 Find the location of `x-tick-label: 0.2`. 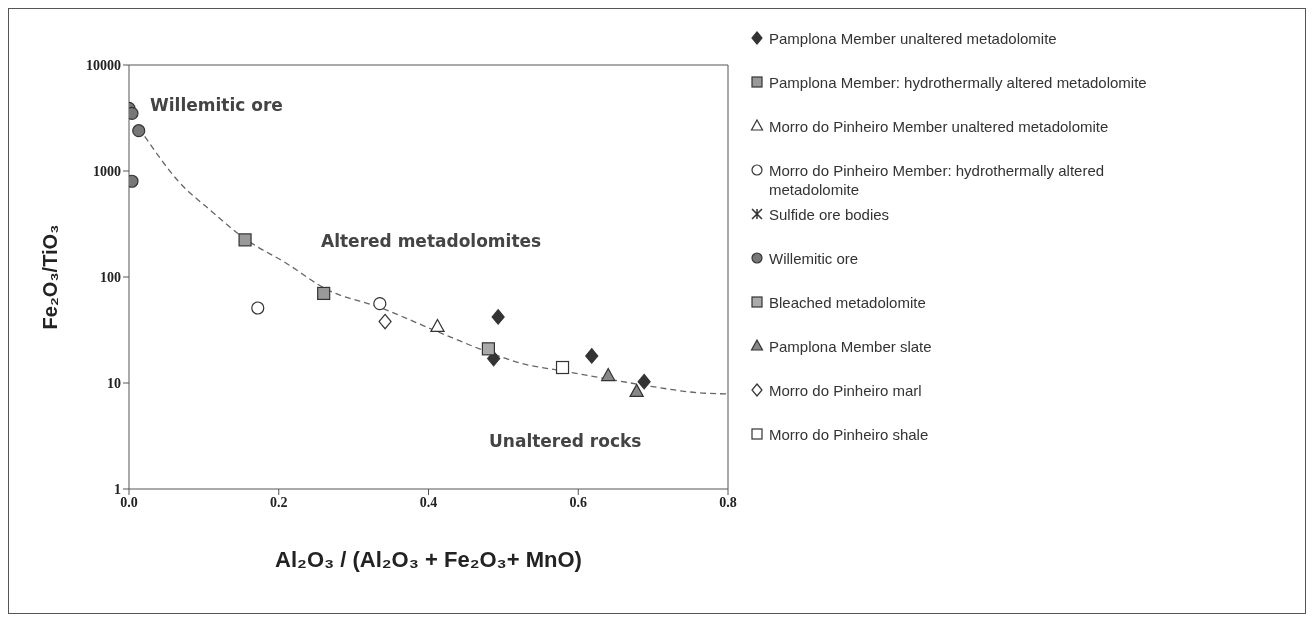

x-tick-label: 0.2 is located at coordinates (279, 502).